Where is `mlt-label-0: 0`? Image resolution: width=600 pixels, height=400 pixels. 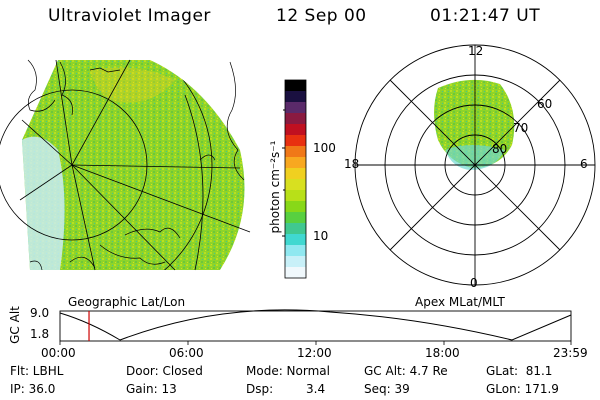 mlt-label-0: 0 is located at coordinates (474, 283).